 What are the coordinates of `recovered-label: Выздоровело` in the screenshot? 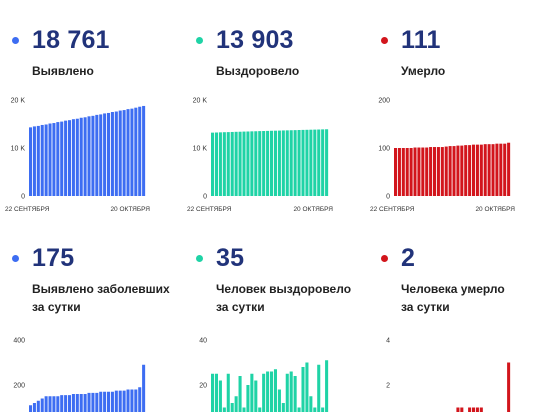 It's located at (257, 71).